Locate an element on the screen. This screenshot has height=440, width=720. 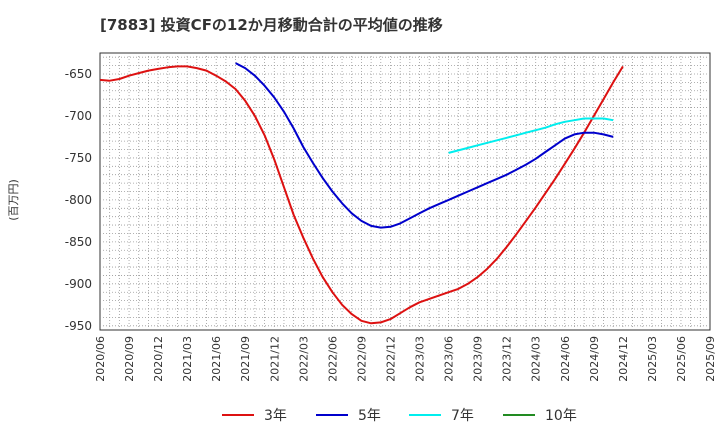
x-tick-label: 2024/12 is located at coordinates (623, 359).